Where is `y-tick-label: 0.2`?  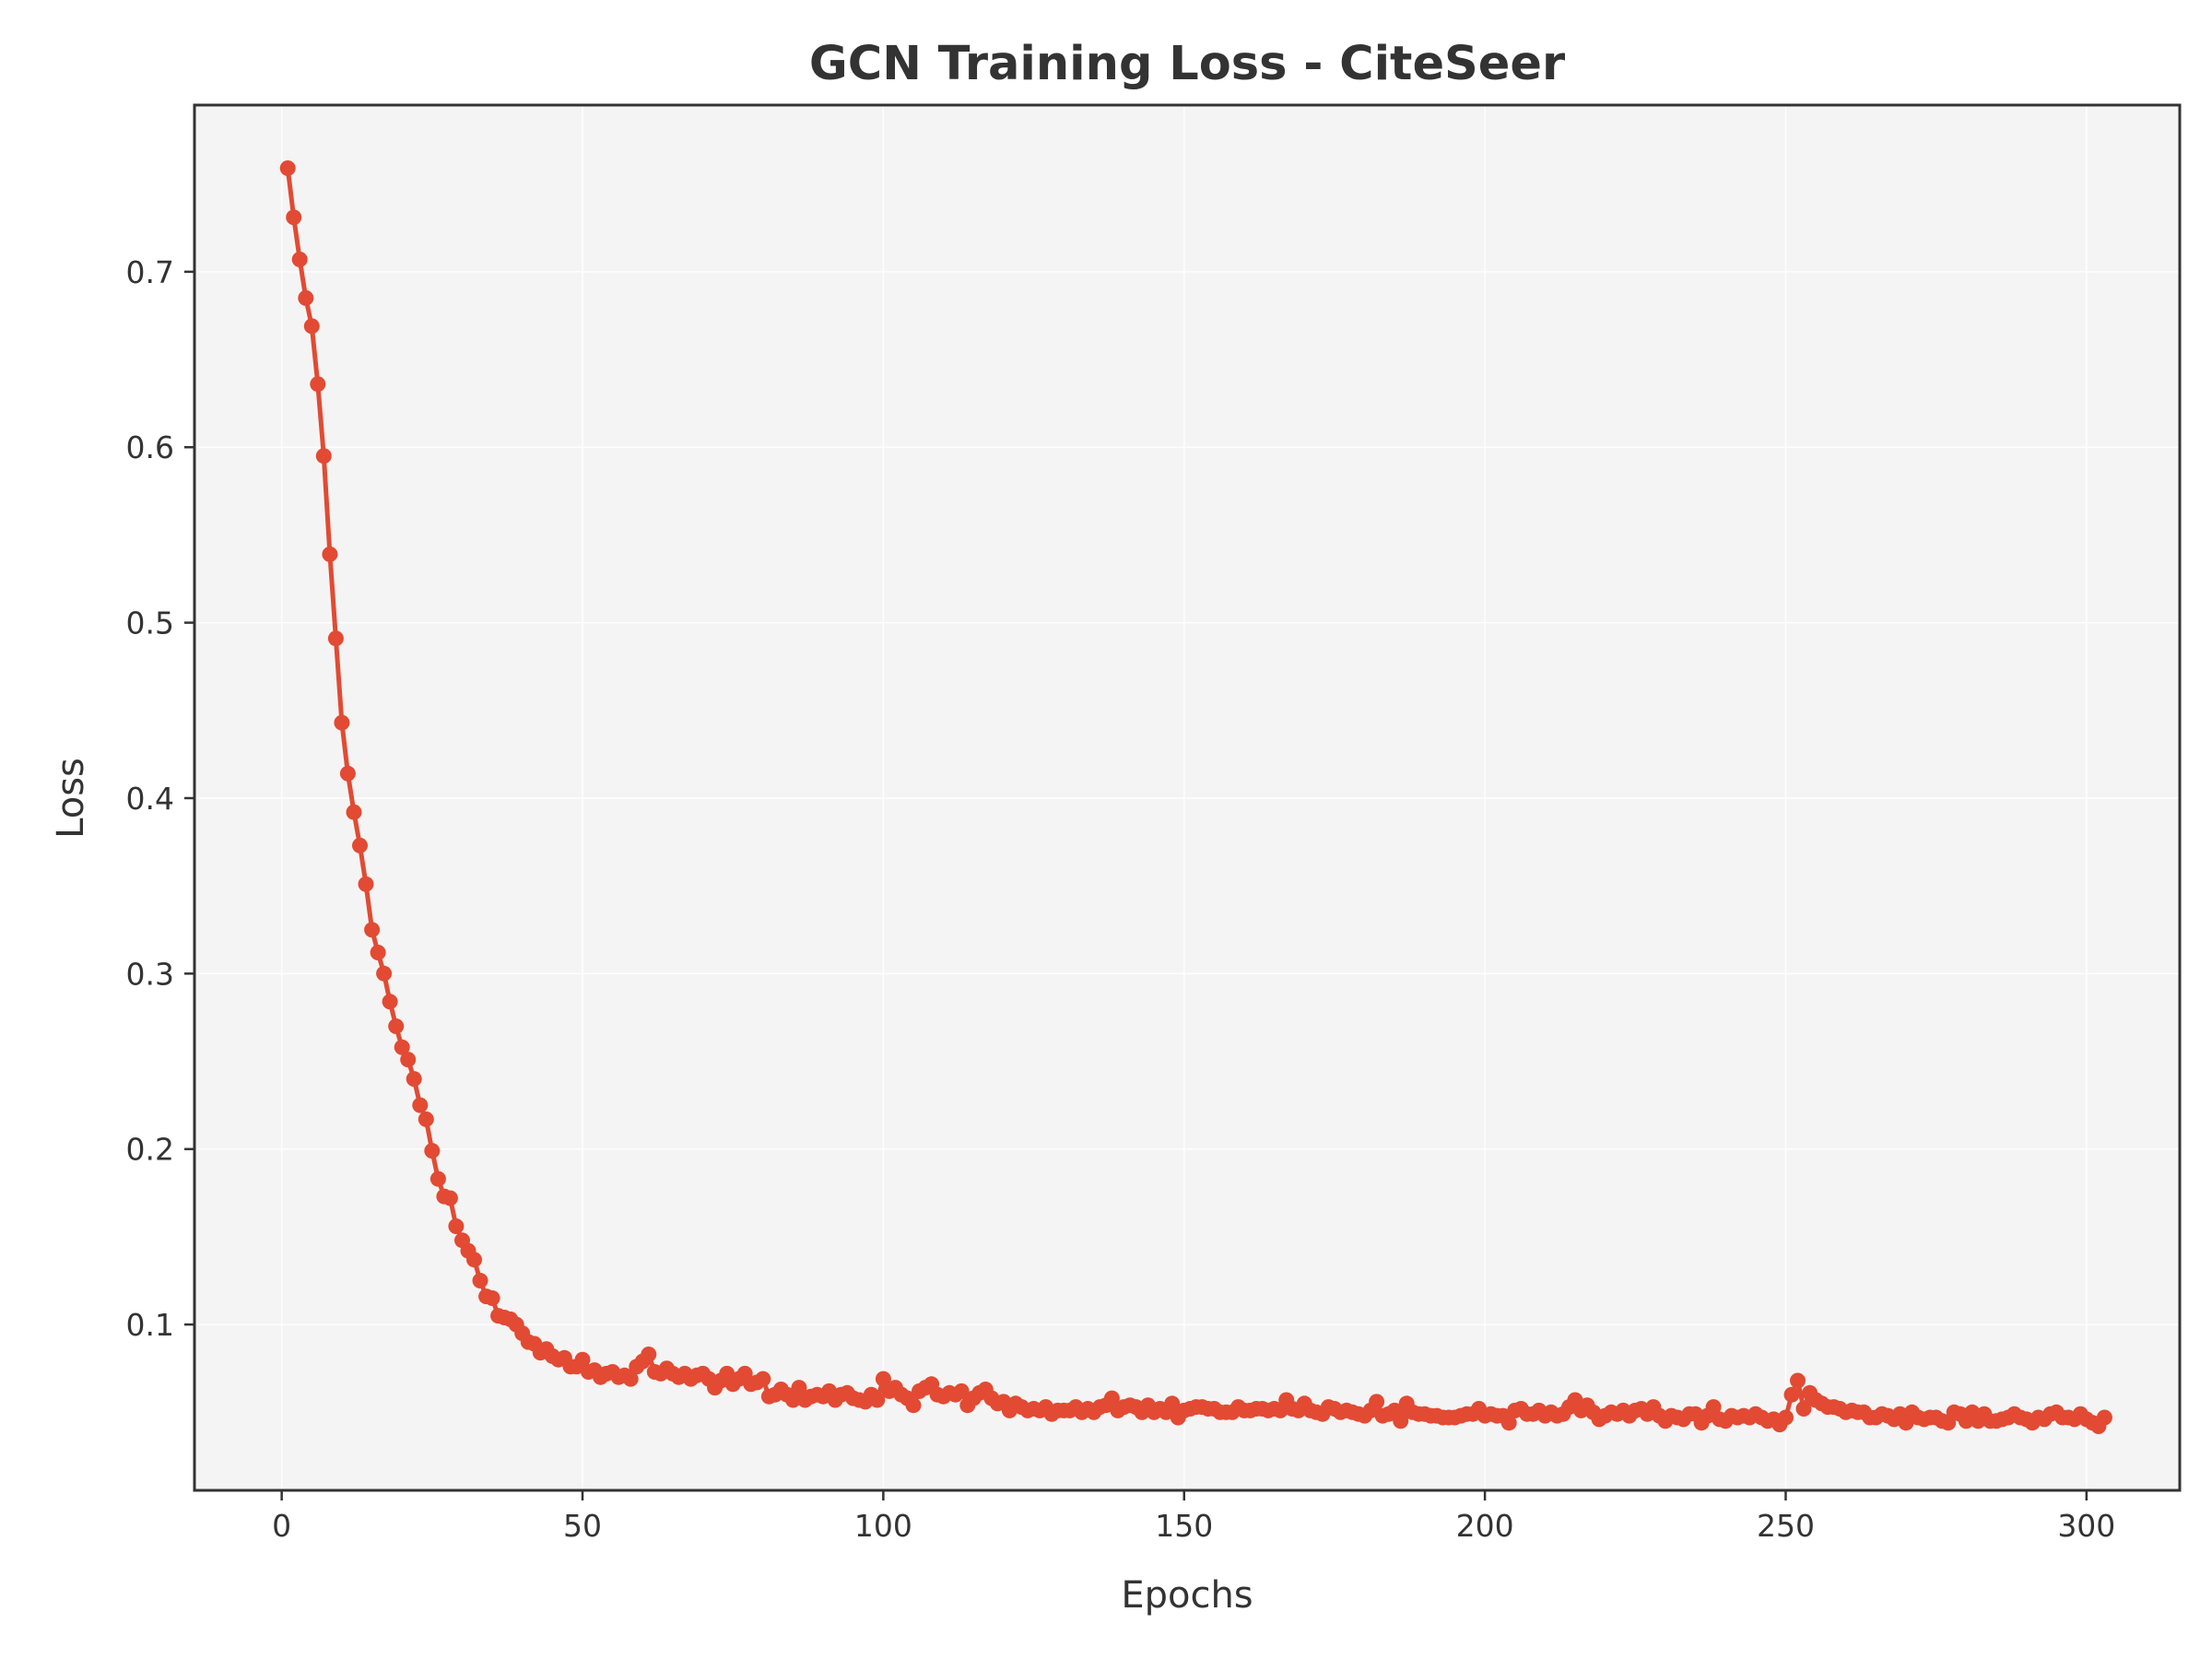
y-tick-label: 0.2 is located at coordinates (150, 1150).